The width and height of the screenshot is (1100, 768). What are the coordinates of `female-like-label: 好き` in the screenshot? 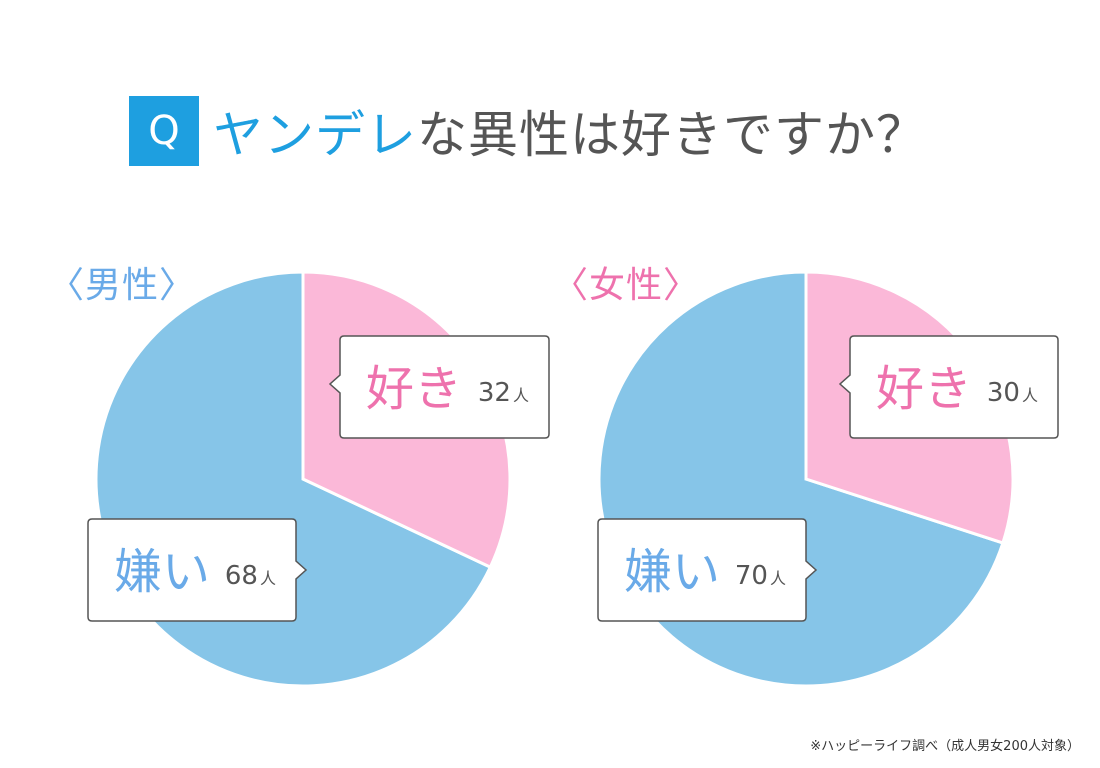 It's located at (924, 389).